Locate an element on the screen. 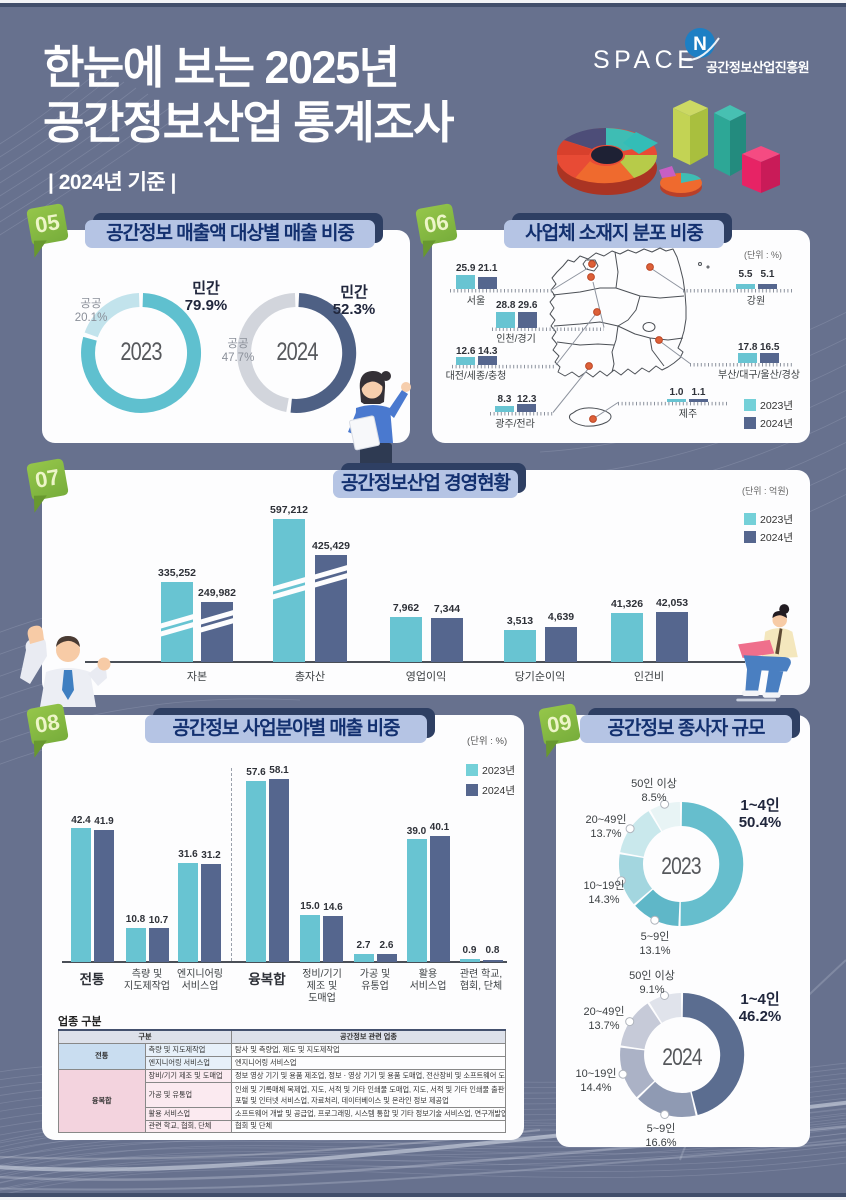  svg-text: N is located at coordinates (700, 44).